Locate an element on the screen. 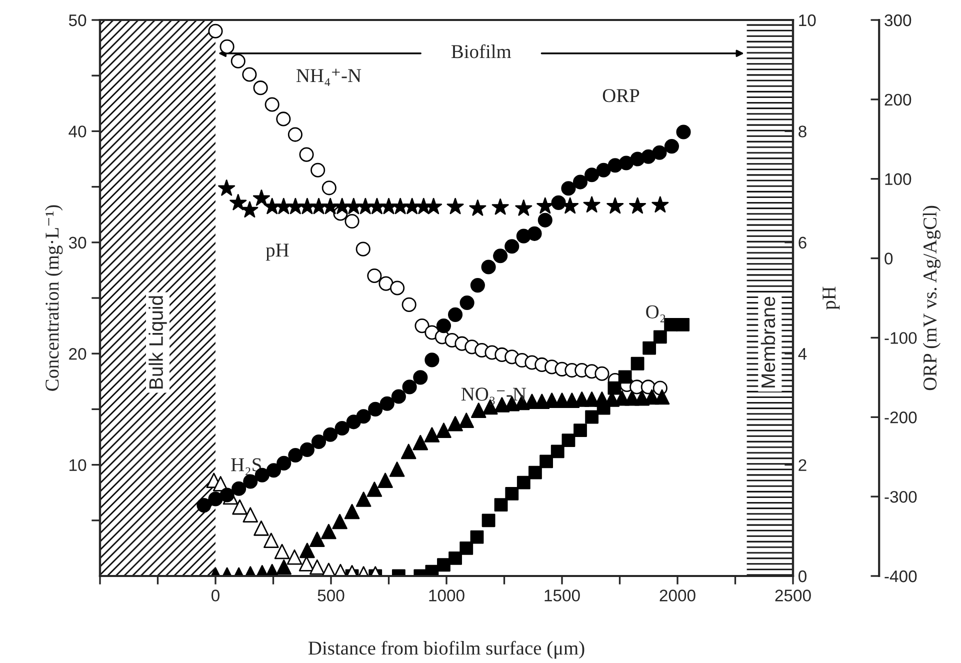 The height and width of the screenshot is (663, 961). x-tick-label: 500 is located at coordinates (331, 596).